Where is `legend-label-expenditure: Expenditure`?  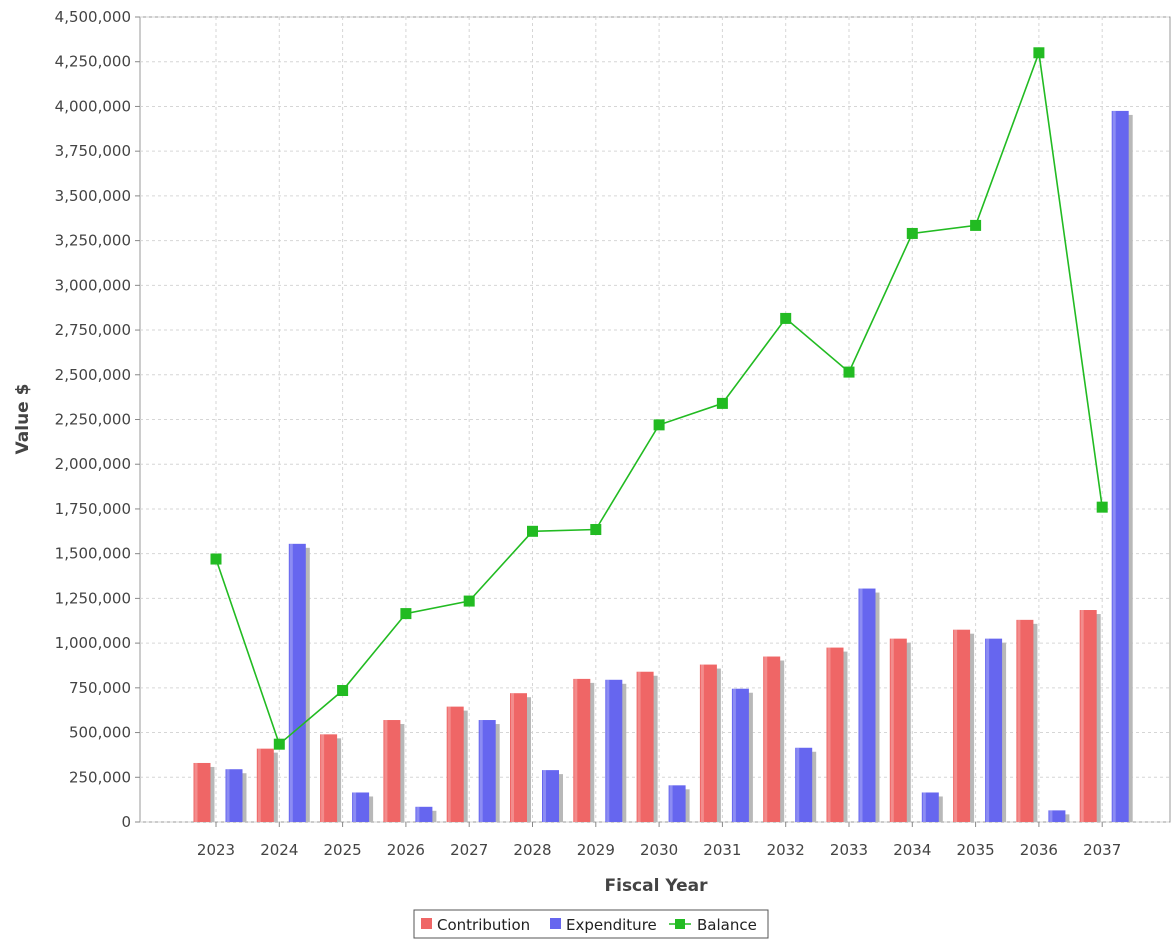
legend-label-expenditure: Expenditure is located at coordinates (611, 925).